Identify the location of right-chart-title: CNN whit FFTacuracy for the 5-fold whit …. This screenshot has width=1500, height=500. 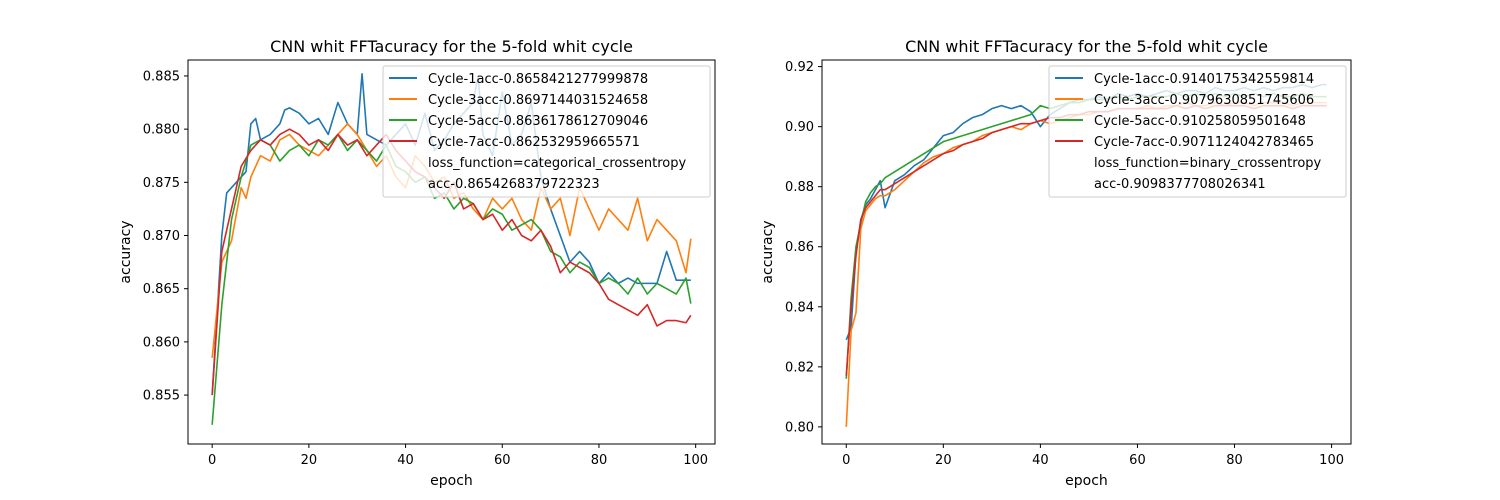
(1086, 46).